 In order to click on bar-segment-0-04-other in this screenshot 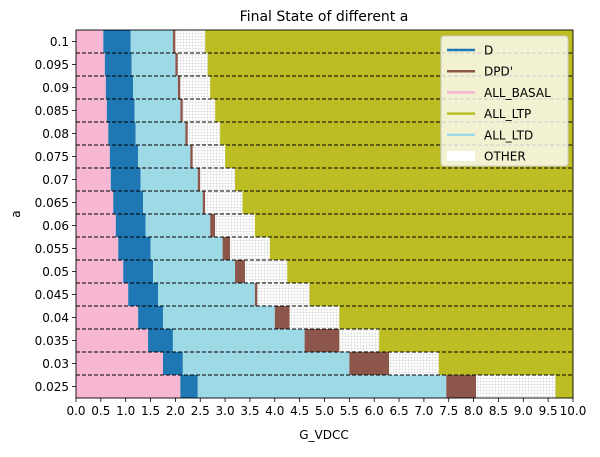, I will do `click(314, 318)`.